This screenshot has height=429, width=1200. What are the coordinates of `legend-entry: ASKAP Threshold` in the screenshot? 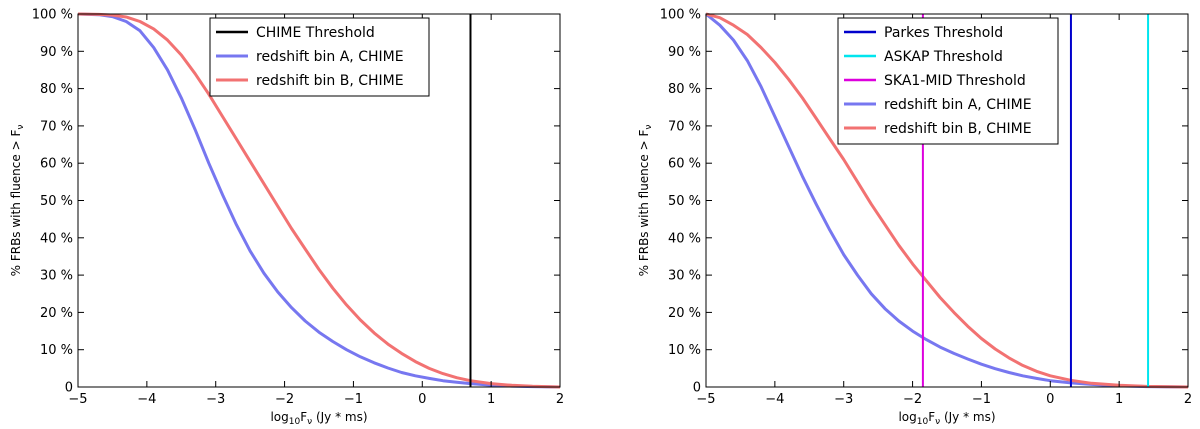 It's located at (943, 57).